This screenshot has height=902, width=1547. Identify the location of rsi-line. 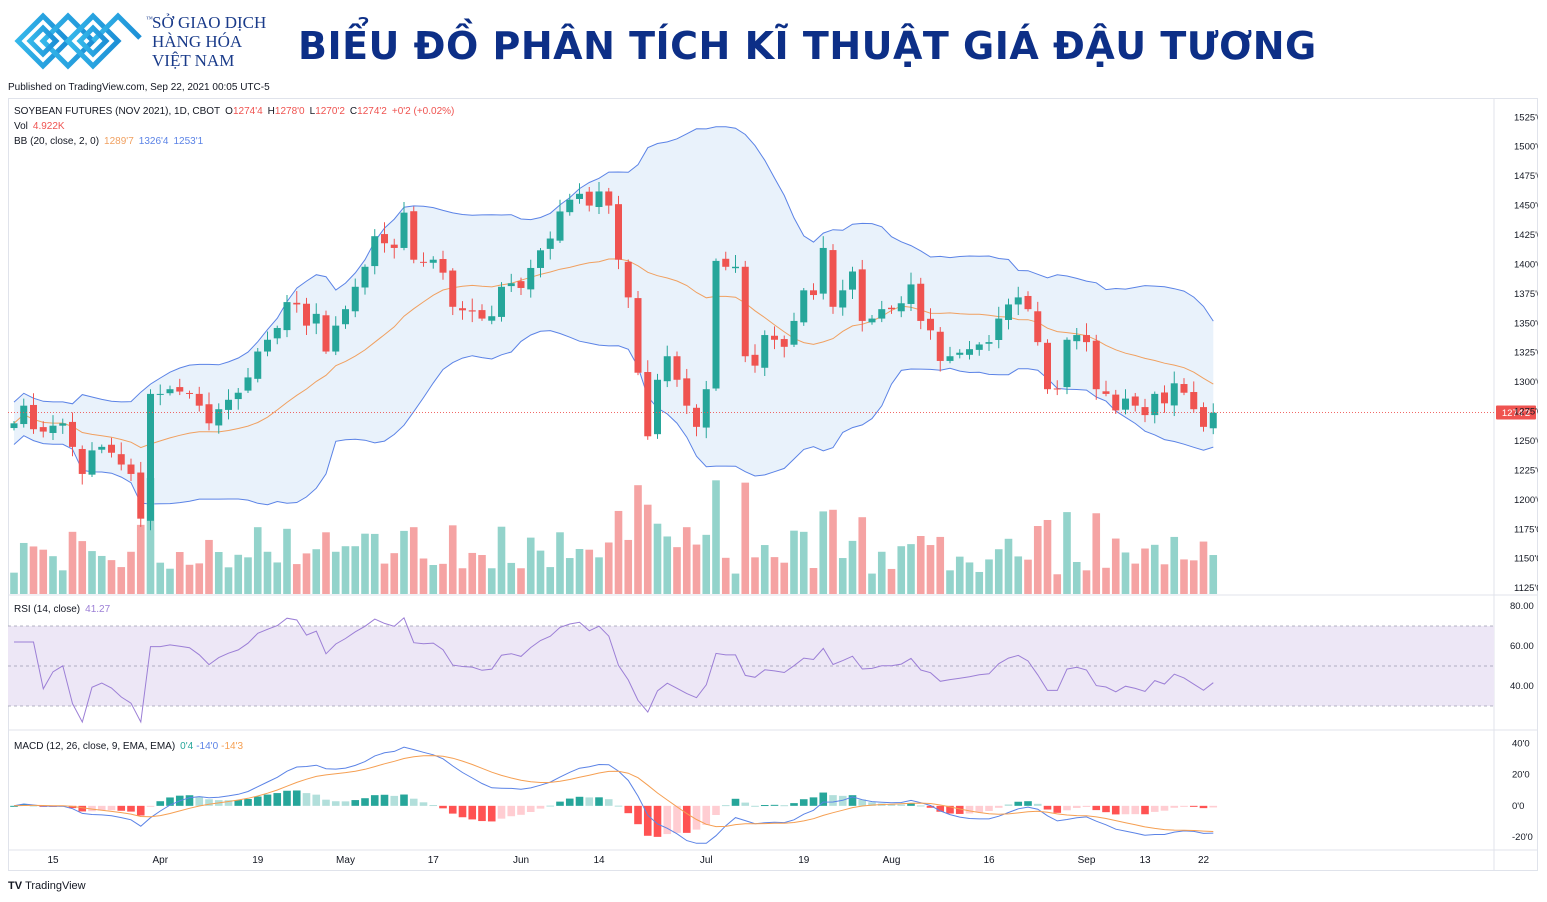
(614, 670).